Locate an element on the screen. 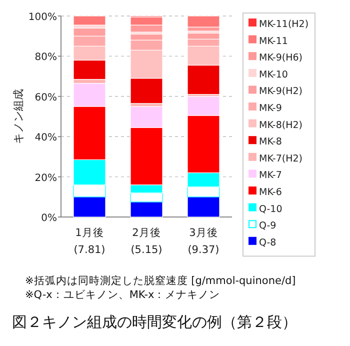  legend-label: Q-9 is located at coordinates (267, 226).